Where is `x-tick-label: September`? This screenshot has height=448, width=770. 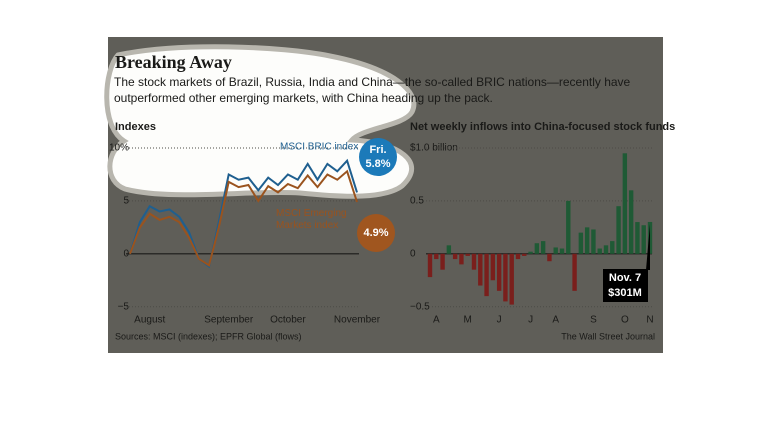 x-tick-label: September is located at coordinates (229, 320).